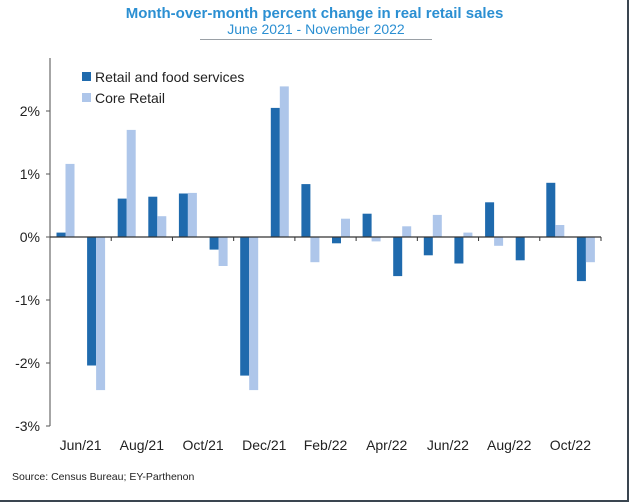  What do you see at coordinates (27, 300) in the screenshot?
I see `y-tick-label: -1%` at bounding box center [27, 300].